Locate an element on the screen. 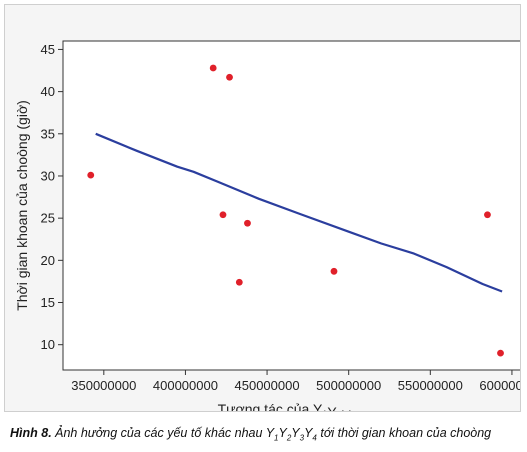 This screenshot has height=452, width=527. x-tick-label: 550000000 is located at coordinates (430, 385).